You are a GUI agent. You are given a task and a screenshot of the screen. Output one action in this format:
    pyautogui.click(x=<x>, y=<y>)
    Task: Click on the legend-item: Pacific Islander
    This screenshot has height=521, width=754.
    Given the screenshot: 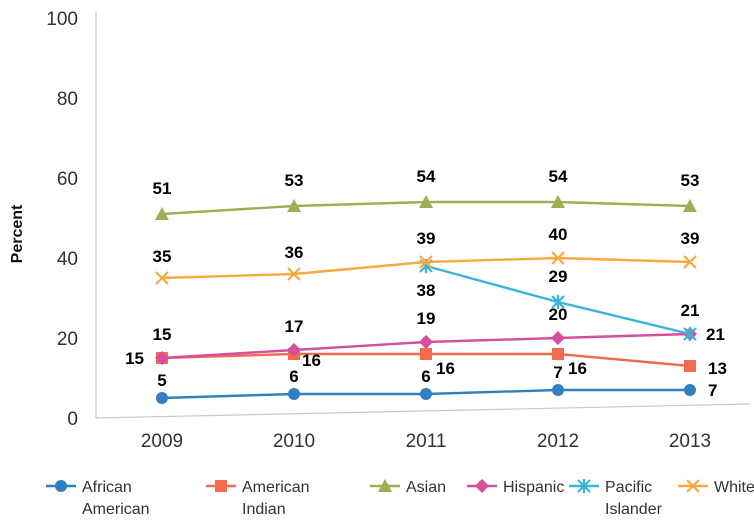 What is the action you would take?
    pyautogui.click(x=616, y=498)
    